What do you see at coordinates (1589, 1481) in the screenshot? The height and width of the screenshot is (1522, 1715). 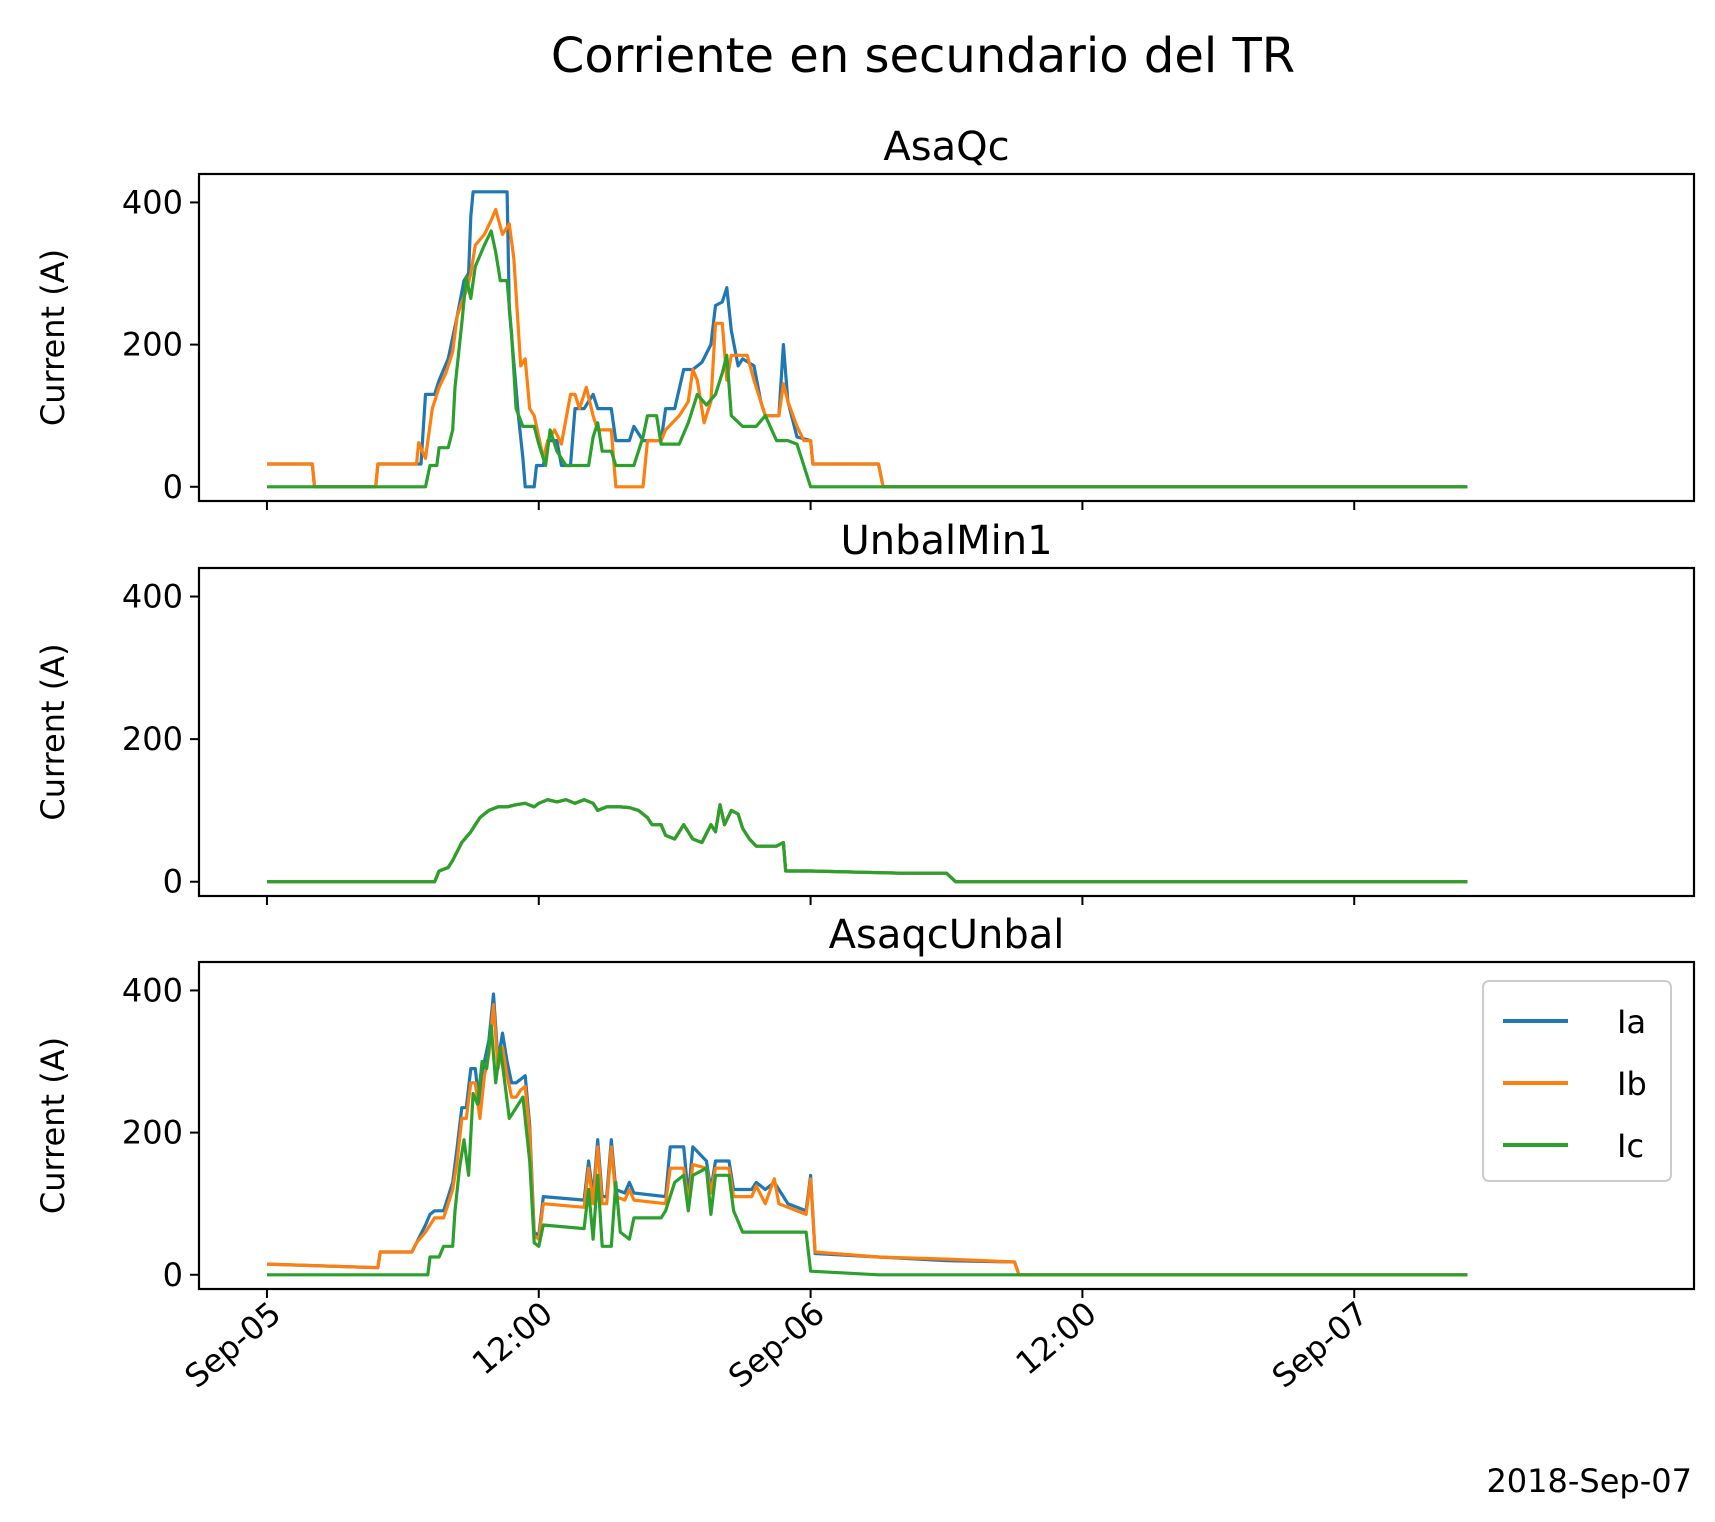 I see `date-offset-label: 2018-Sep-07` at bounding box center [1589, 1481].